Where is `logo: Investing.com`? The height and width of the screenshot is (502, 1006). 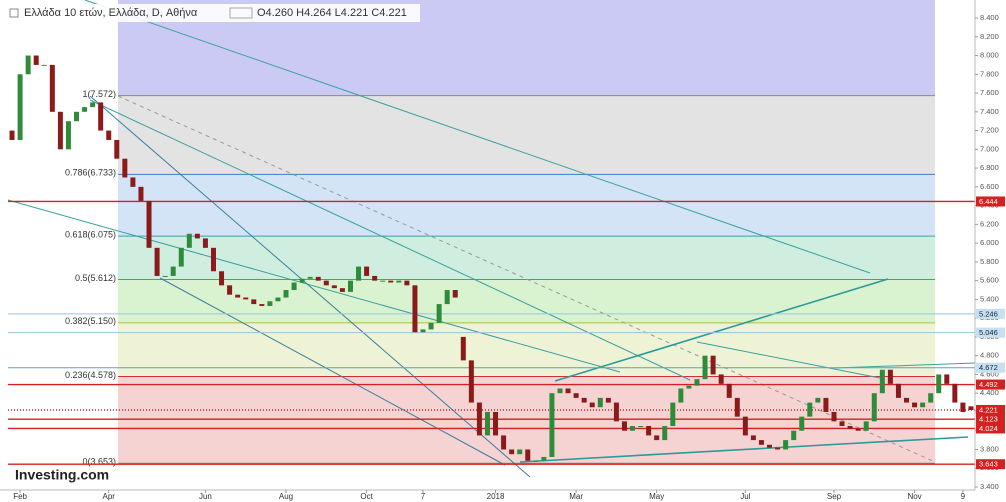
logo: Investing.com is located at coordinates (62, 475).